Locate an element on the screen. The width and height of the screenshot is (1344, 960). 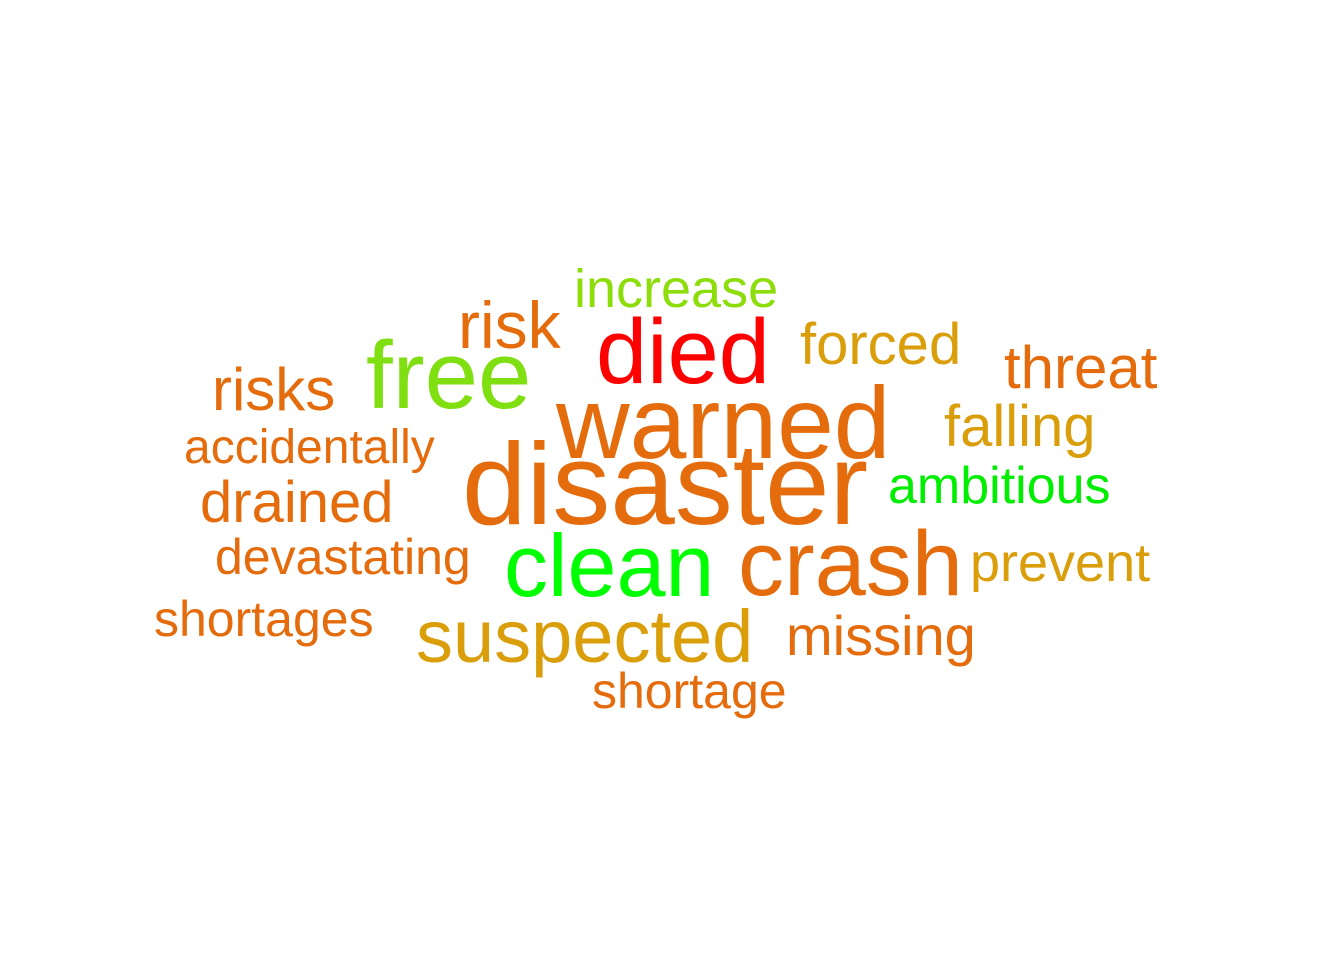
word-ambitious: ambitious is located at coordinates (999, 486).